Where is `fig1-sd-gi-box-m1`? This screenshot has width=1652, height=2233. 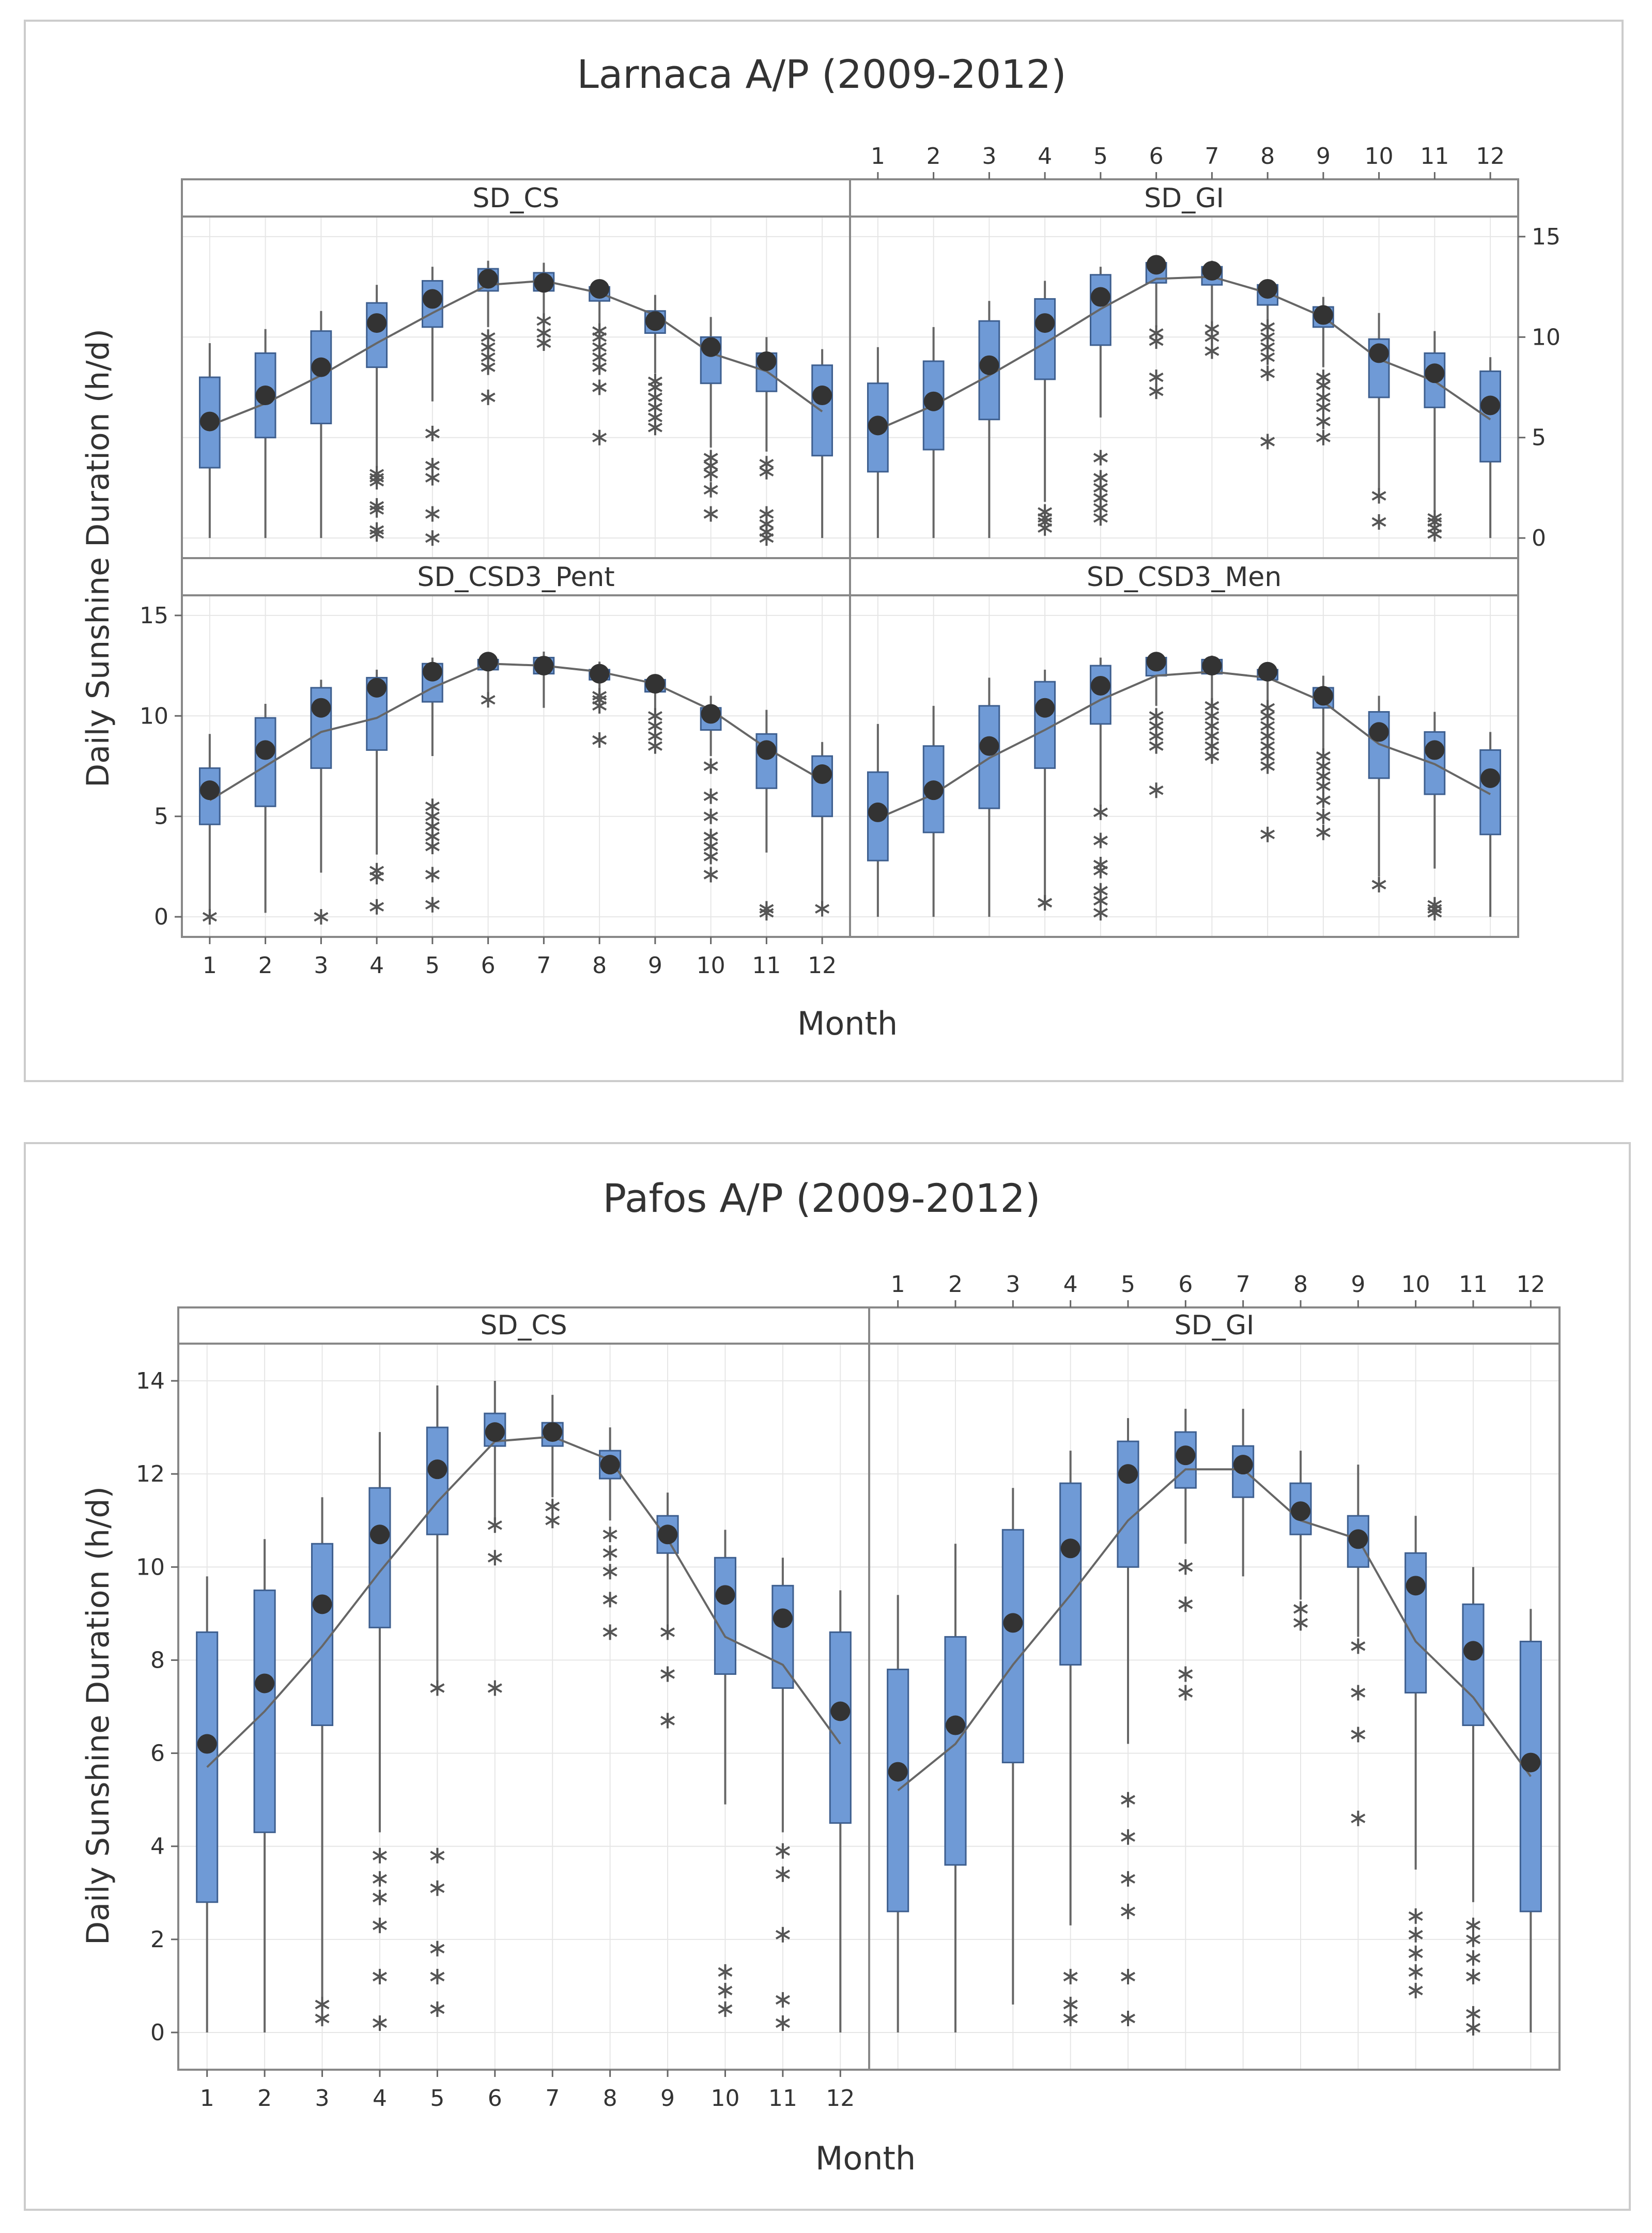
fig1-sd-gi-box-m1 is located at coordinates (898, 1791).